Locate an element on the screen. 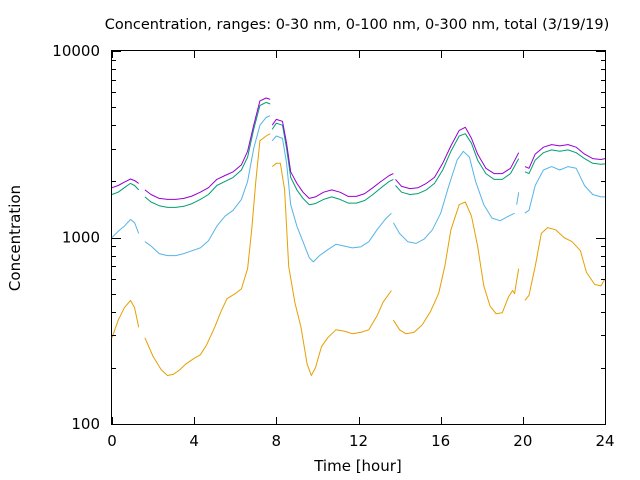 This screenshot has width=640, height=480. y-tick-label: 100 is located at coordinates (85, 424).